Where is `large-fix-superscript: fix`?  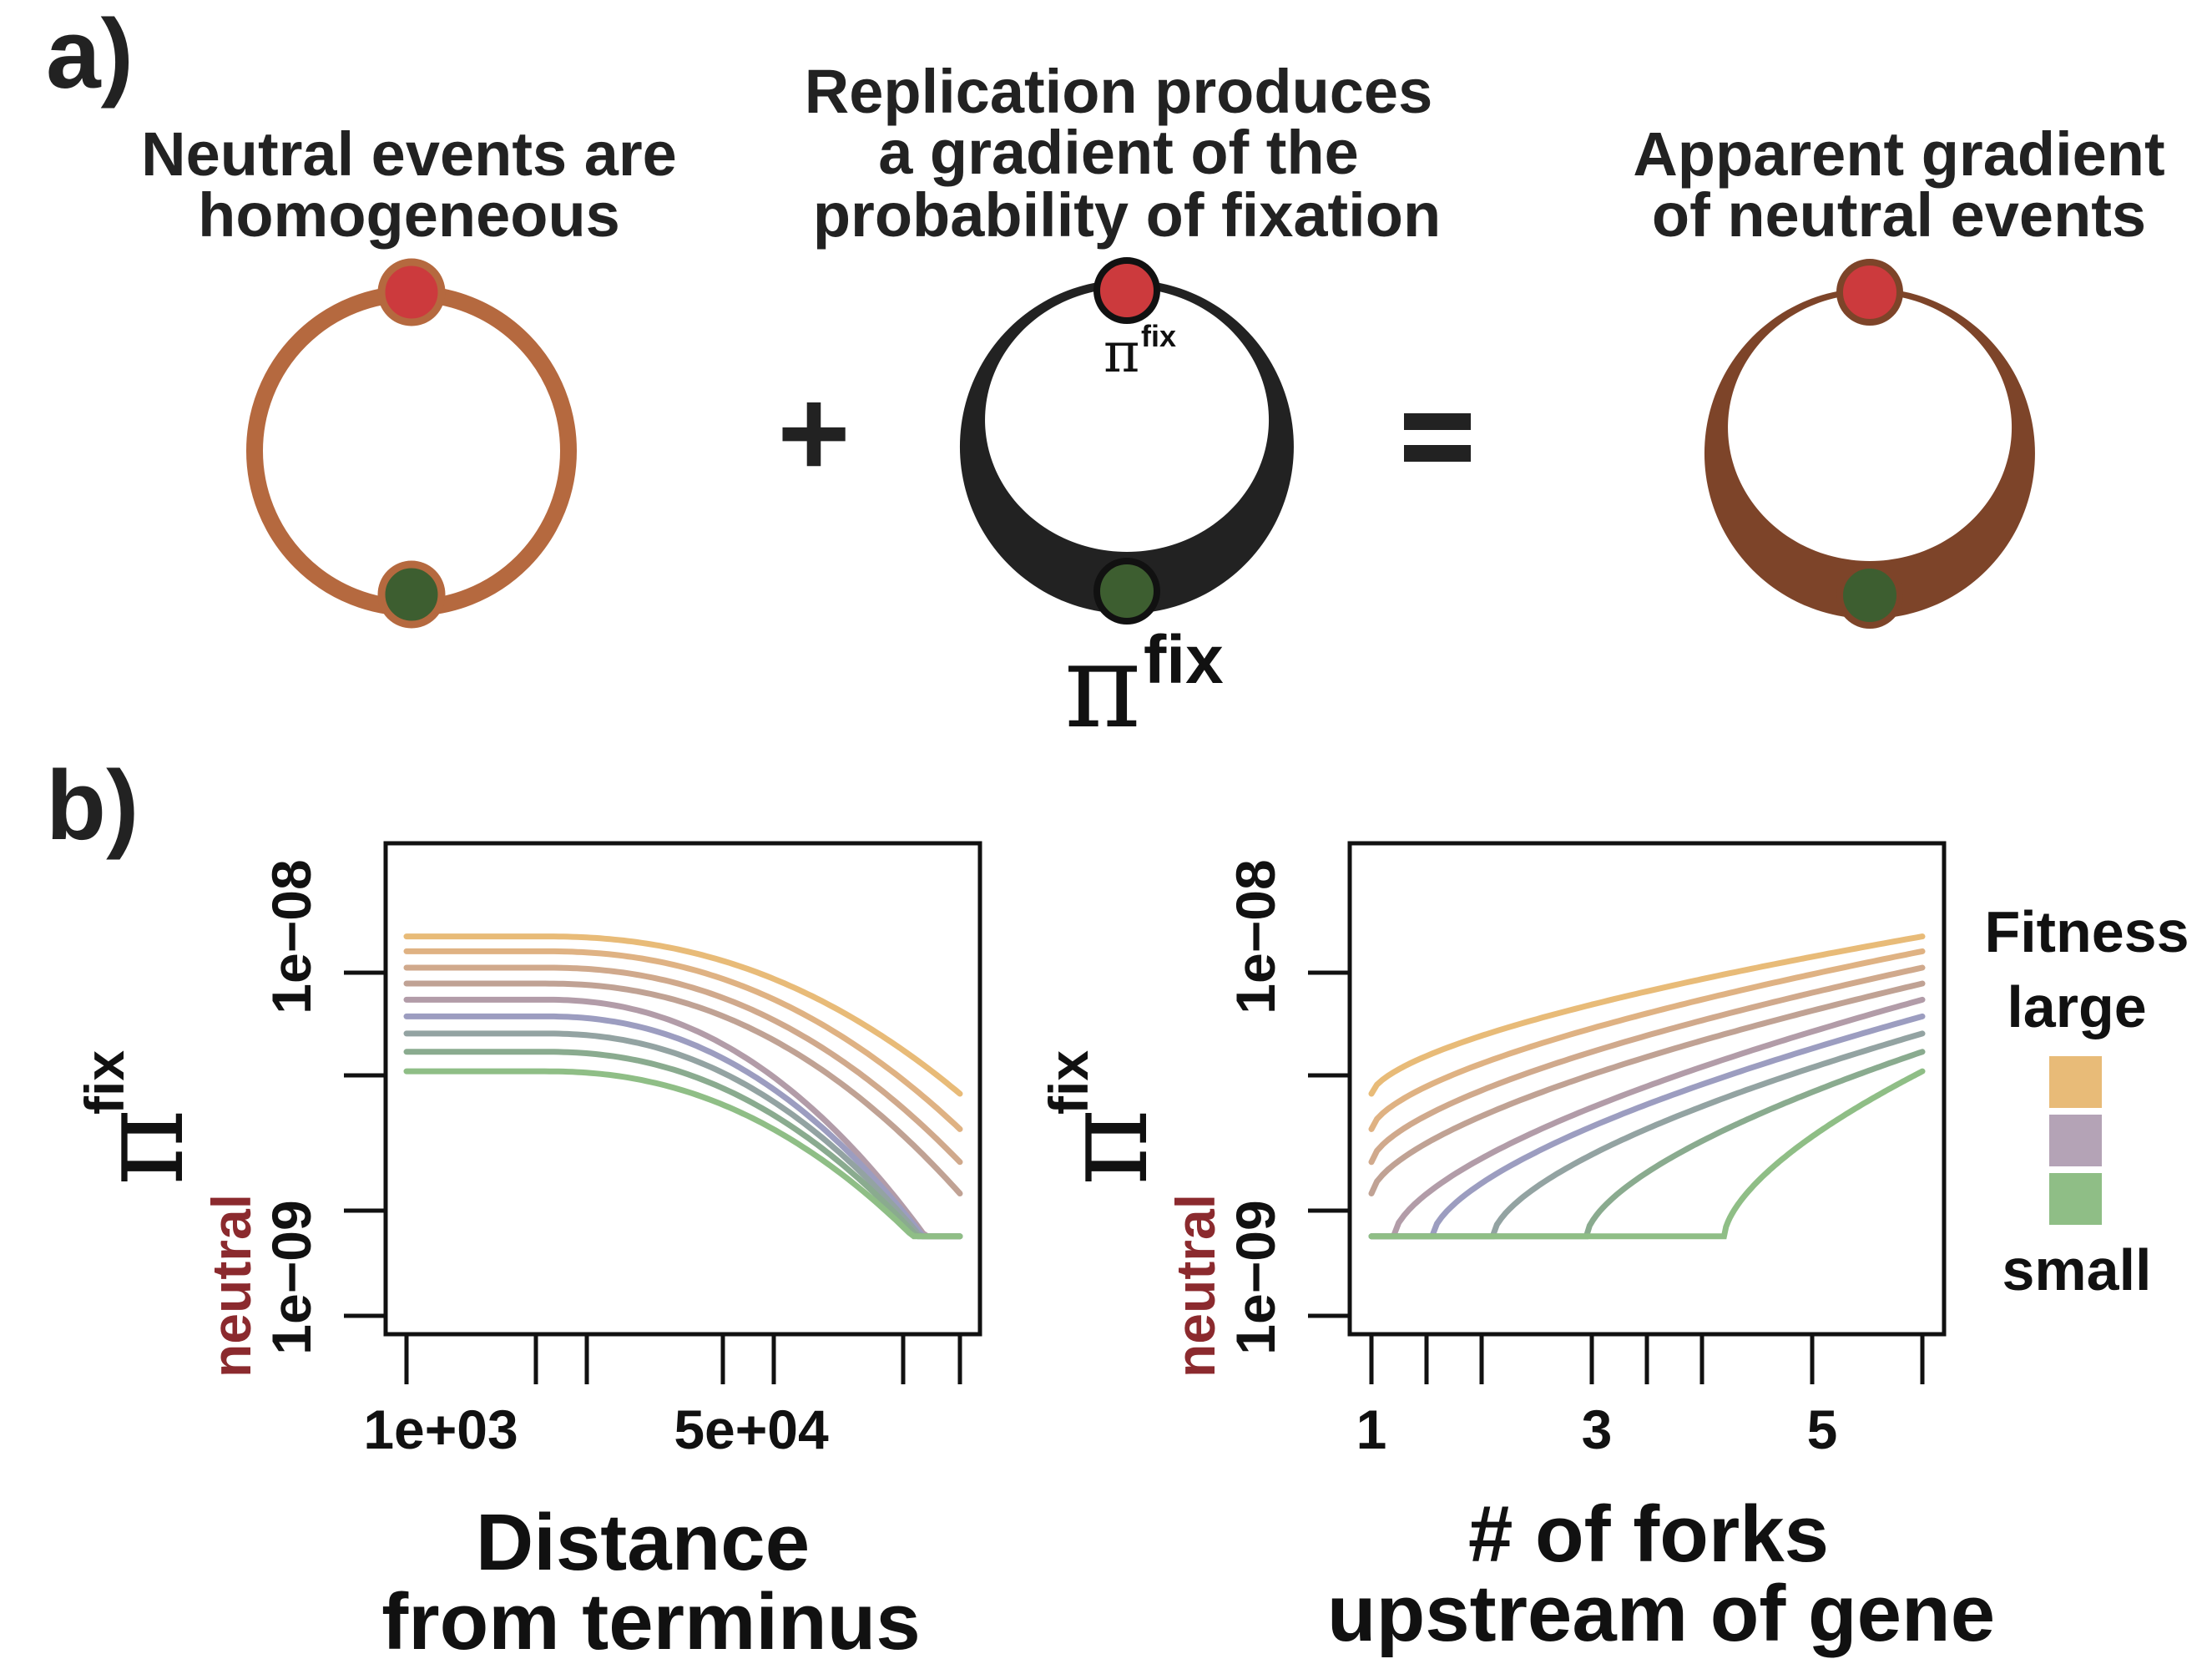
large-fix-superscript: fix is located at coordinates (1184, 660).